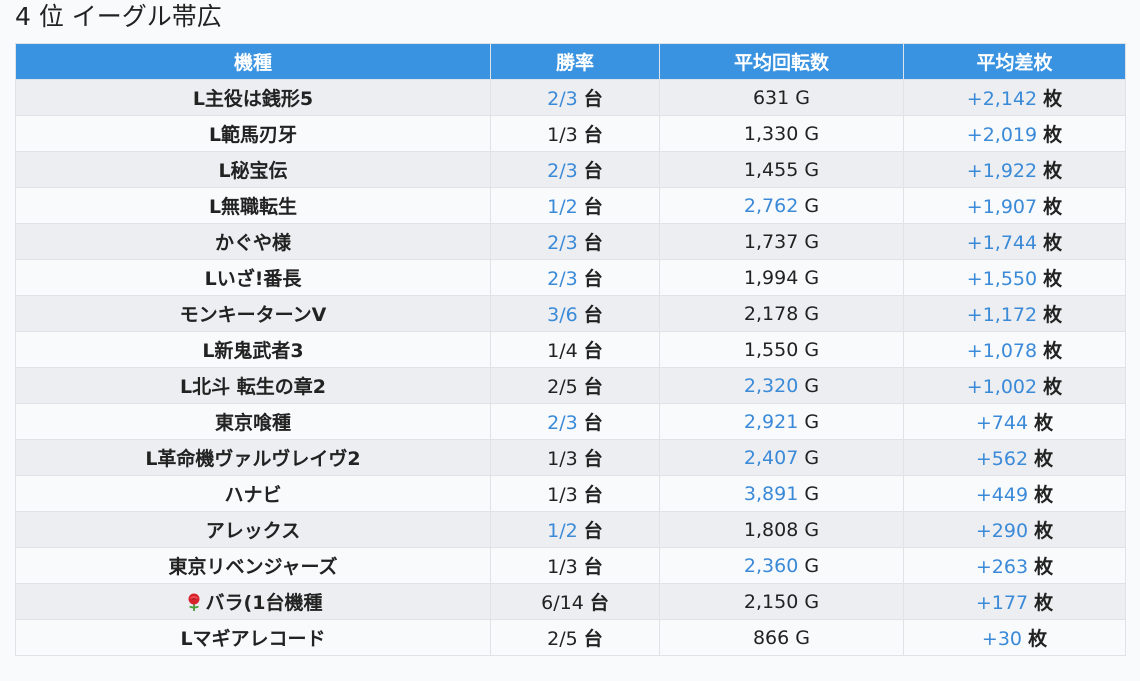 The width and height of the screenshot is (1140, 681). Describe the element at coordinates (570, 133) in the screenshot. I see `table-row: L範馬刃牙 1/3 台 1,330 G +2,019 枚` at that location.